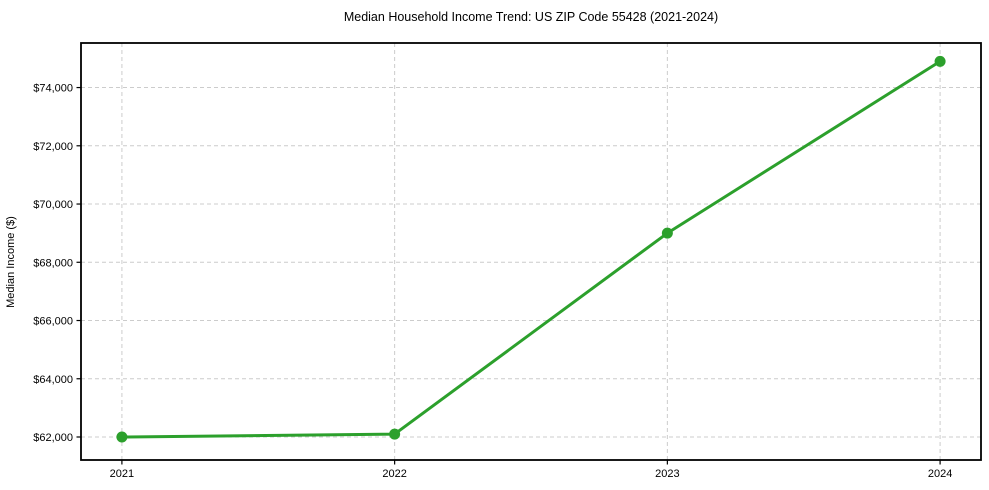 This screenshot has height=490, width=989. I want to click on y-tick-label: $72,000, so click(53, 147).